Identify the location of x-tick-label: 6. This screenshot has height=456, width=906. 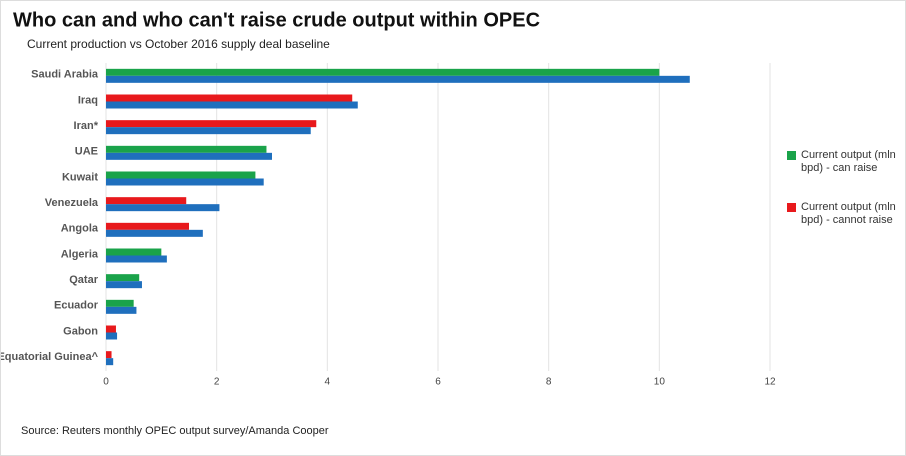
(438, 382).